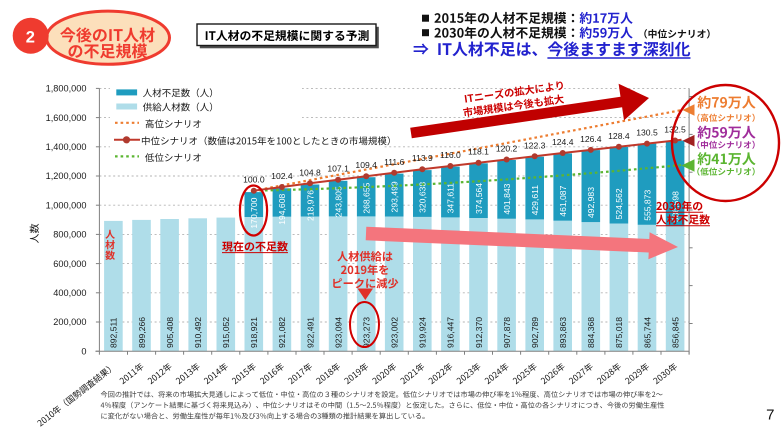 The image size is (782, 432). I want to click on svg-text: 126.4, so click(591, 139).